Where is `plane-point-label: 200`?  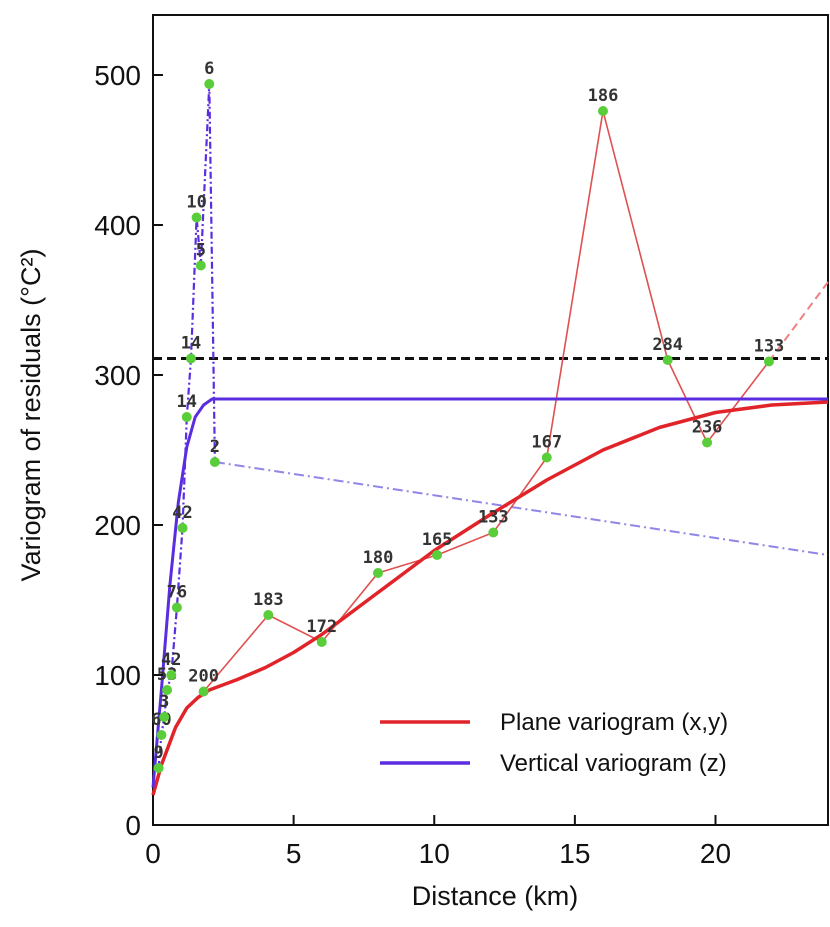
plane-point-label: 200 is located at coordinates (203, 677).